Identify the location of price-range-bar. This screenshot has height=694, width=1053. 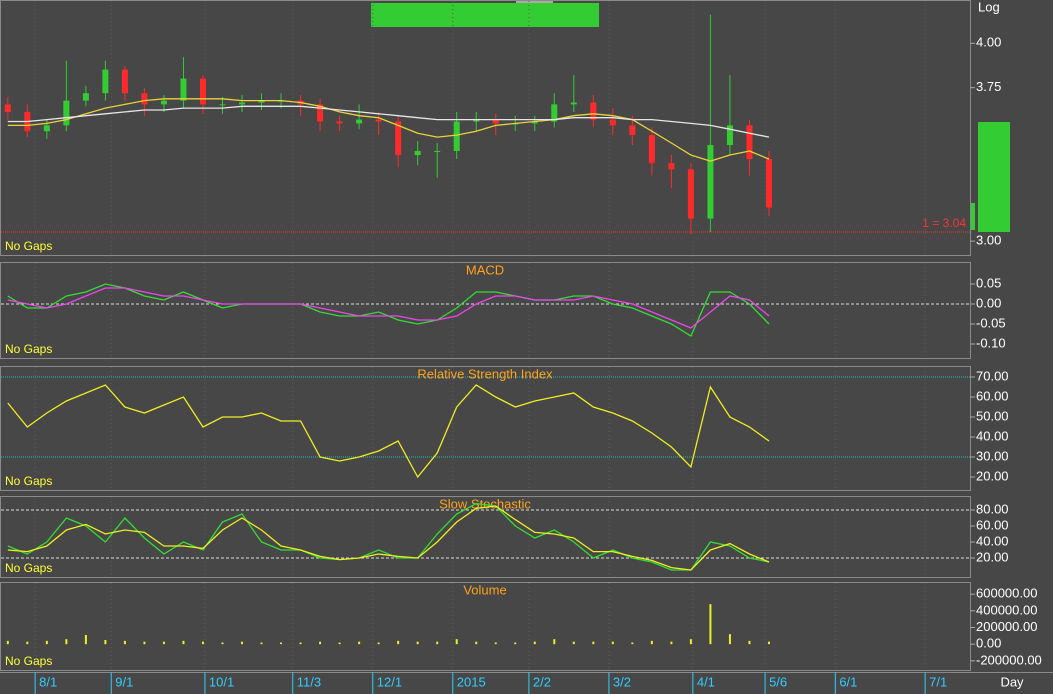
(994, 177).